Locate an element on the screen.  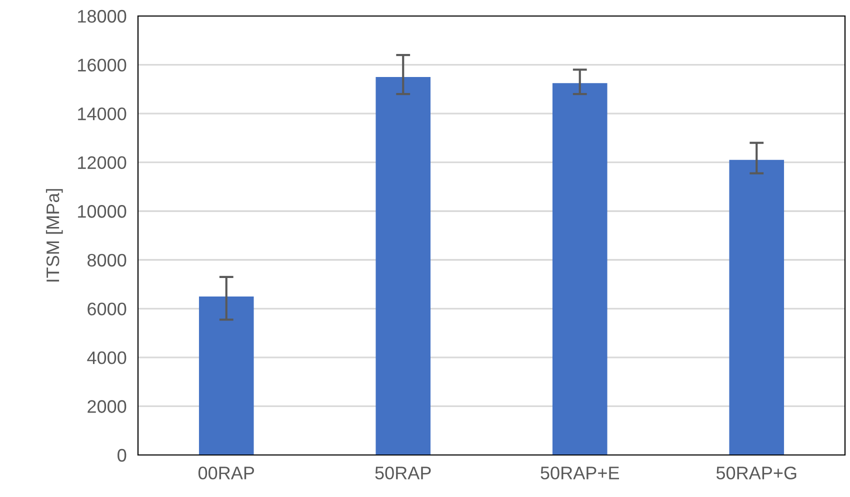
y-tick-label: 4000 is located at coordinates (106, 357).